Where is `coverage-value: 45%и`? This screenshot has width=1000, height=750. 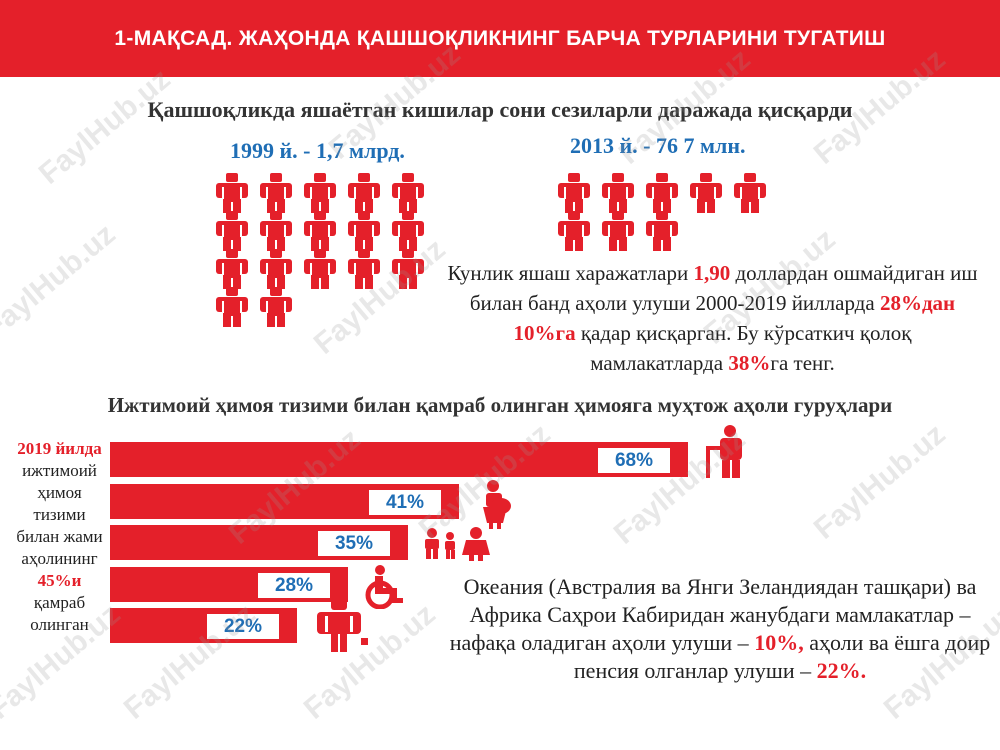 coverage-value: 45%и is located at coordinates (59, 580).